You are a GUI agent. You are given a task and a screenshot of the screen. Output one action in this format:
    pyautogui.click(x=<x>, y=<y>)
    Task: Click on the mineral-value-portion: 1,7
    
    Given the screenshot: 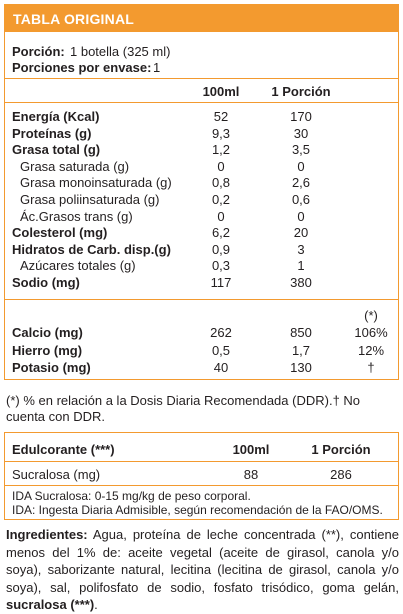 What is the action you would take?
    pyautogui.click(x=301, y=350)
    